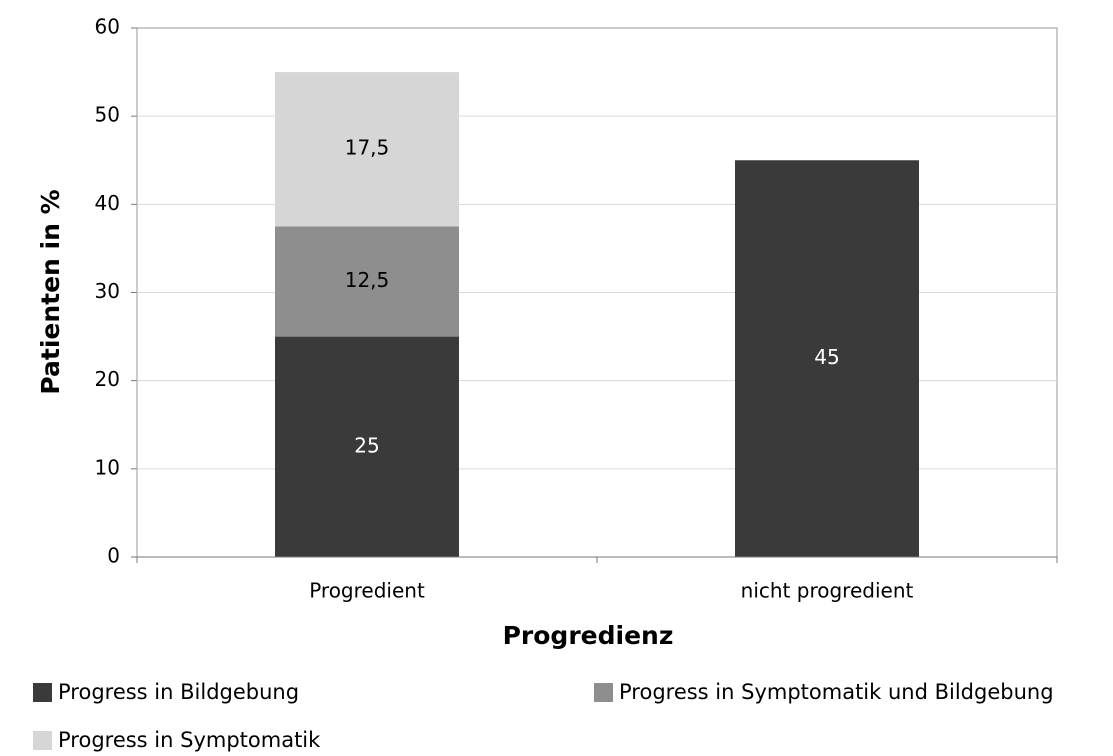 The height and width of the screenshot is (756, 1113). Describe the element at coordinates (107, 115) in the screenshot. I see `y-tick-label: 50` at that location.